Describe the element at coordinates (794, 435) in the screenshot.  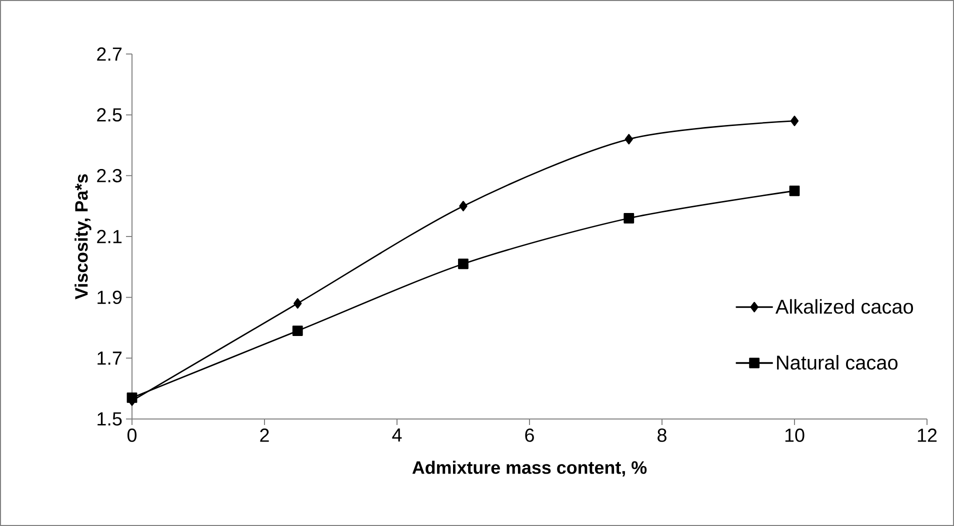
I see `x-tick-label: 10` at that location.